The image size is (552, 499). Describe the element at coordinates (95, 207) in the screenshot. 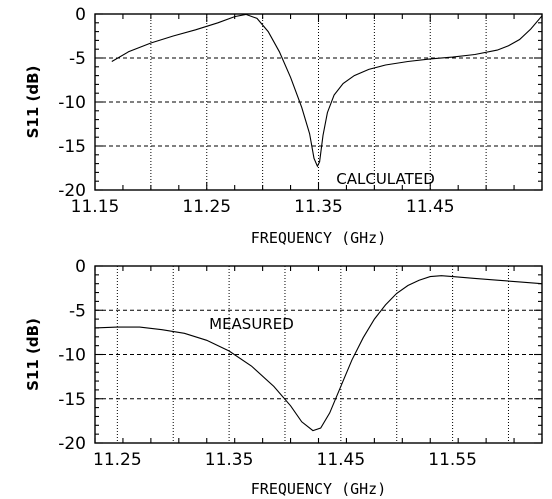

I see `x-tick-label: 11.15` at that location.